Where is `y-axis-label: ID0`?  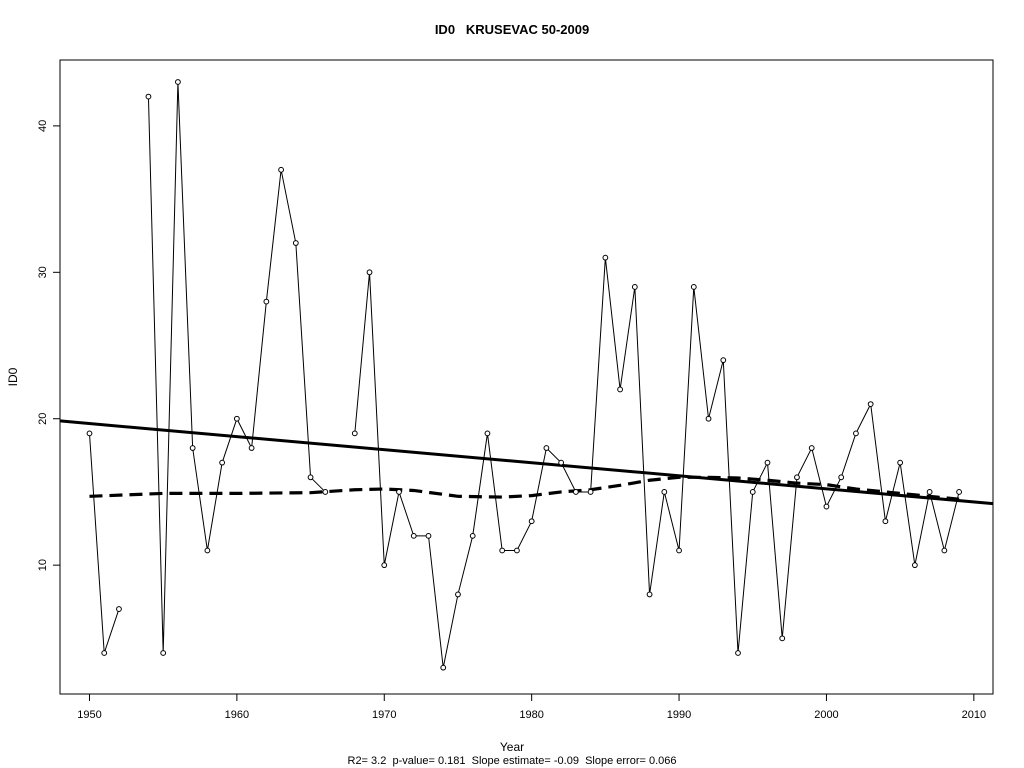
y-axis-label: ID0 is located at coordinates (13, 377).